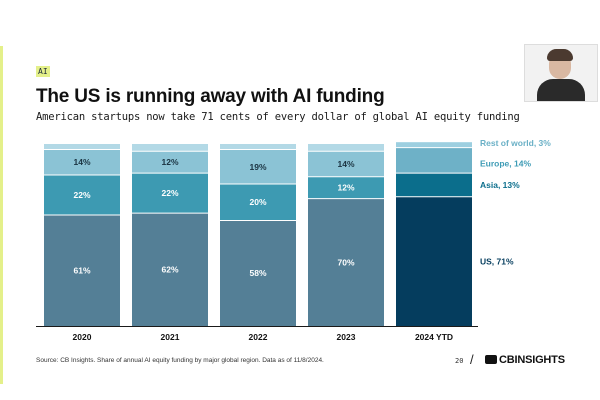  Describe the element at coordinates (210, 96) in the screenshot. I see `slide-title: The US is running away with AI funding` at that location.